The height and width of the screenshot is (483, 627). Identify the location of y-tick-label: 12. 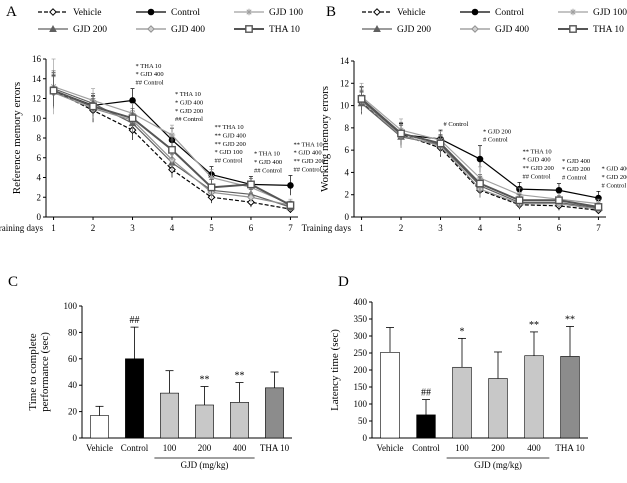
(36, 99).